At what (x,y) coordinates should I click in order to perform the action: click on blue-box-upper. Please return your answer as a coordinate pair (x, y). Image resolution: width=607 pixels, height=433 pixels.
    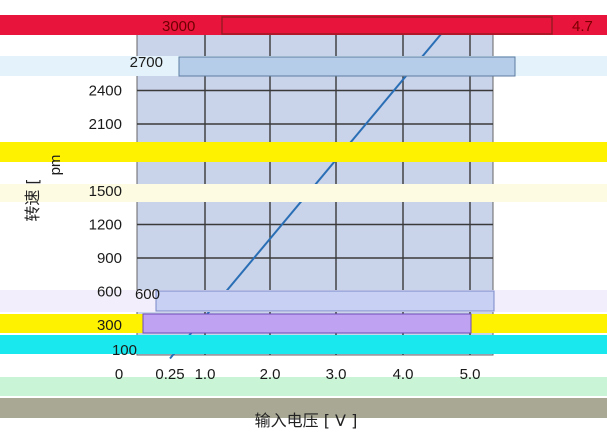
    Looking at the image, I should click on (347, 66).